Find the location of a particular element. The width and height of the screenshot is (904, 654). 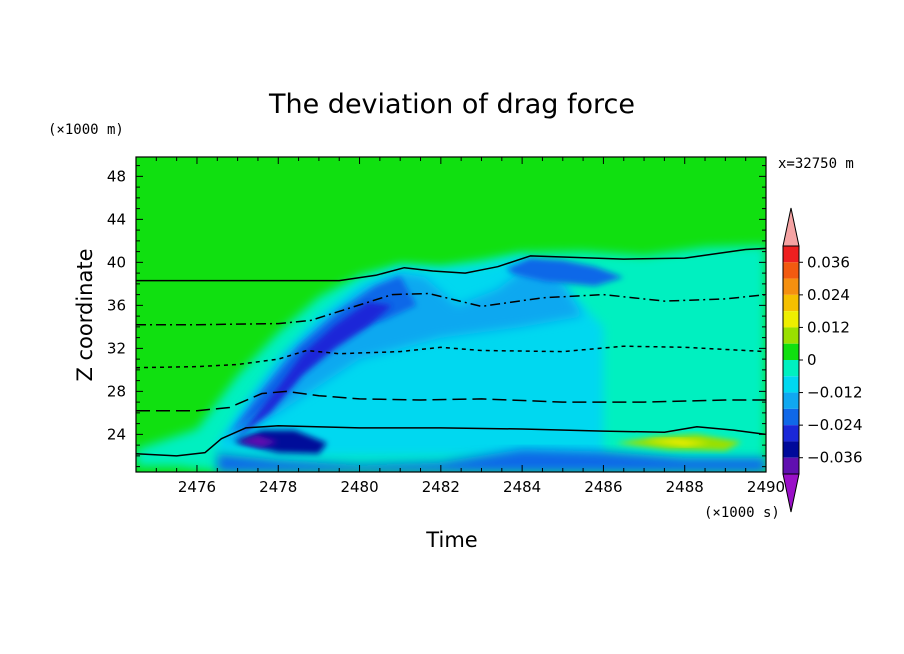

y-tick-label: 48 is located at coordinates (116, 176).